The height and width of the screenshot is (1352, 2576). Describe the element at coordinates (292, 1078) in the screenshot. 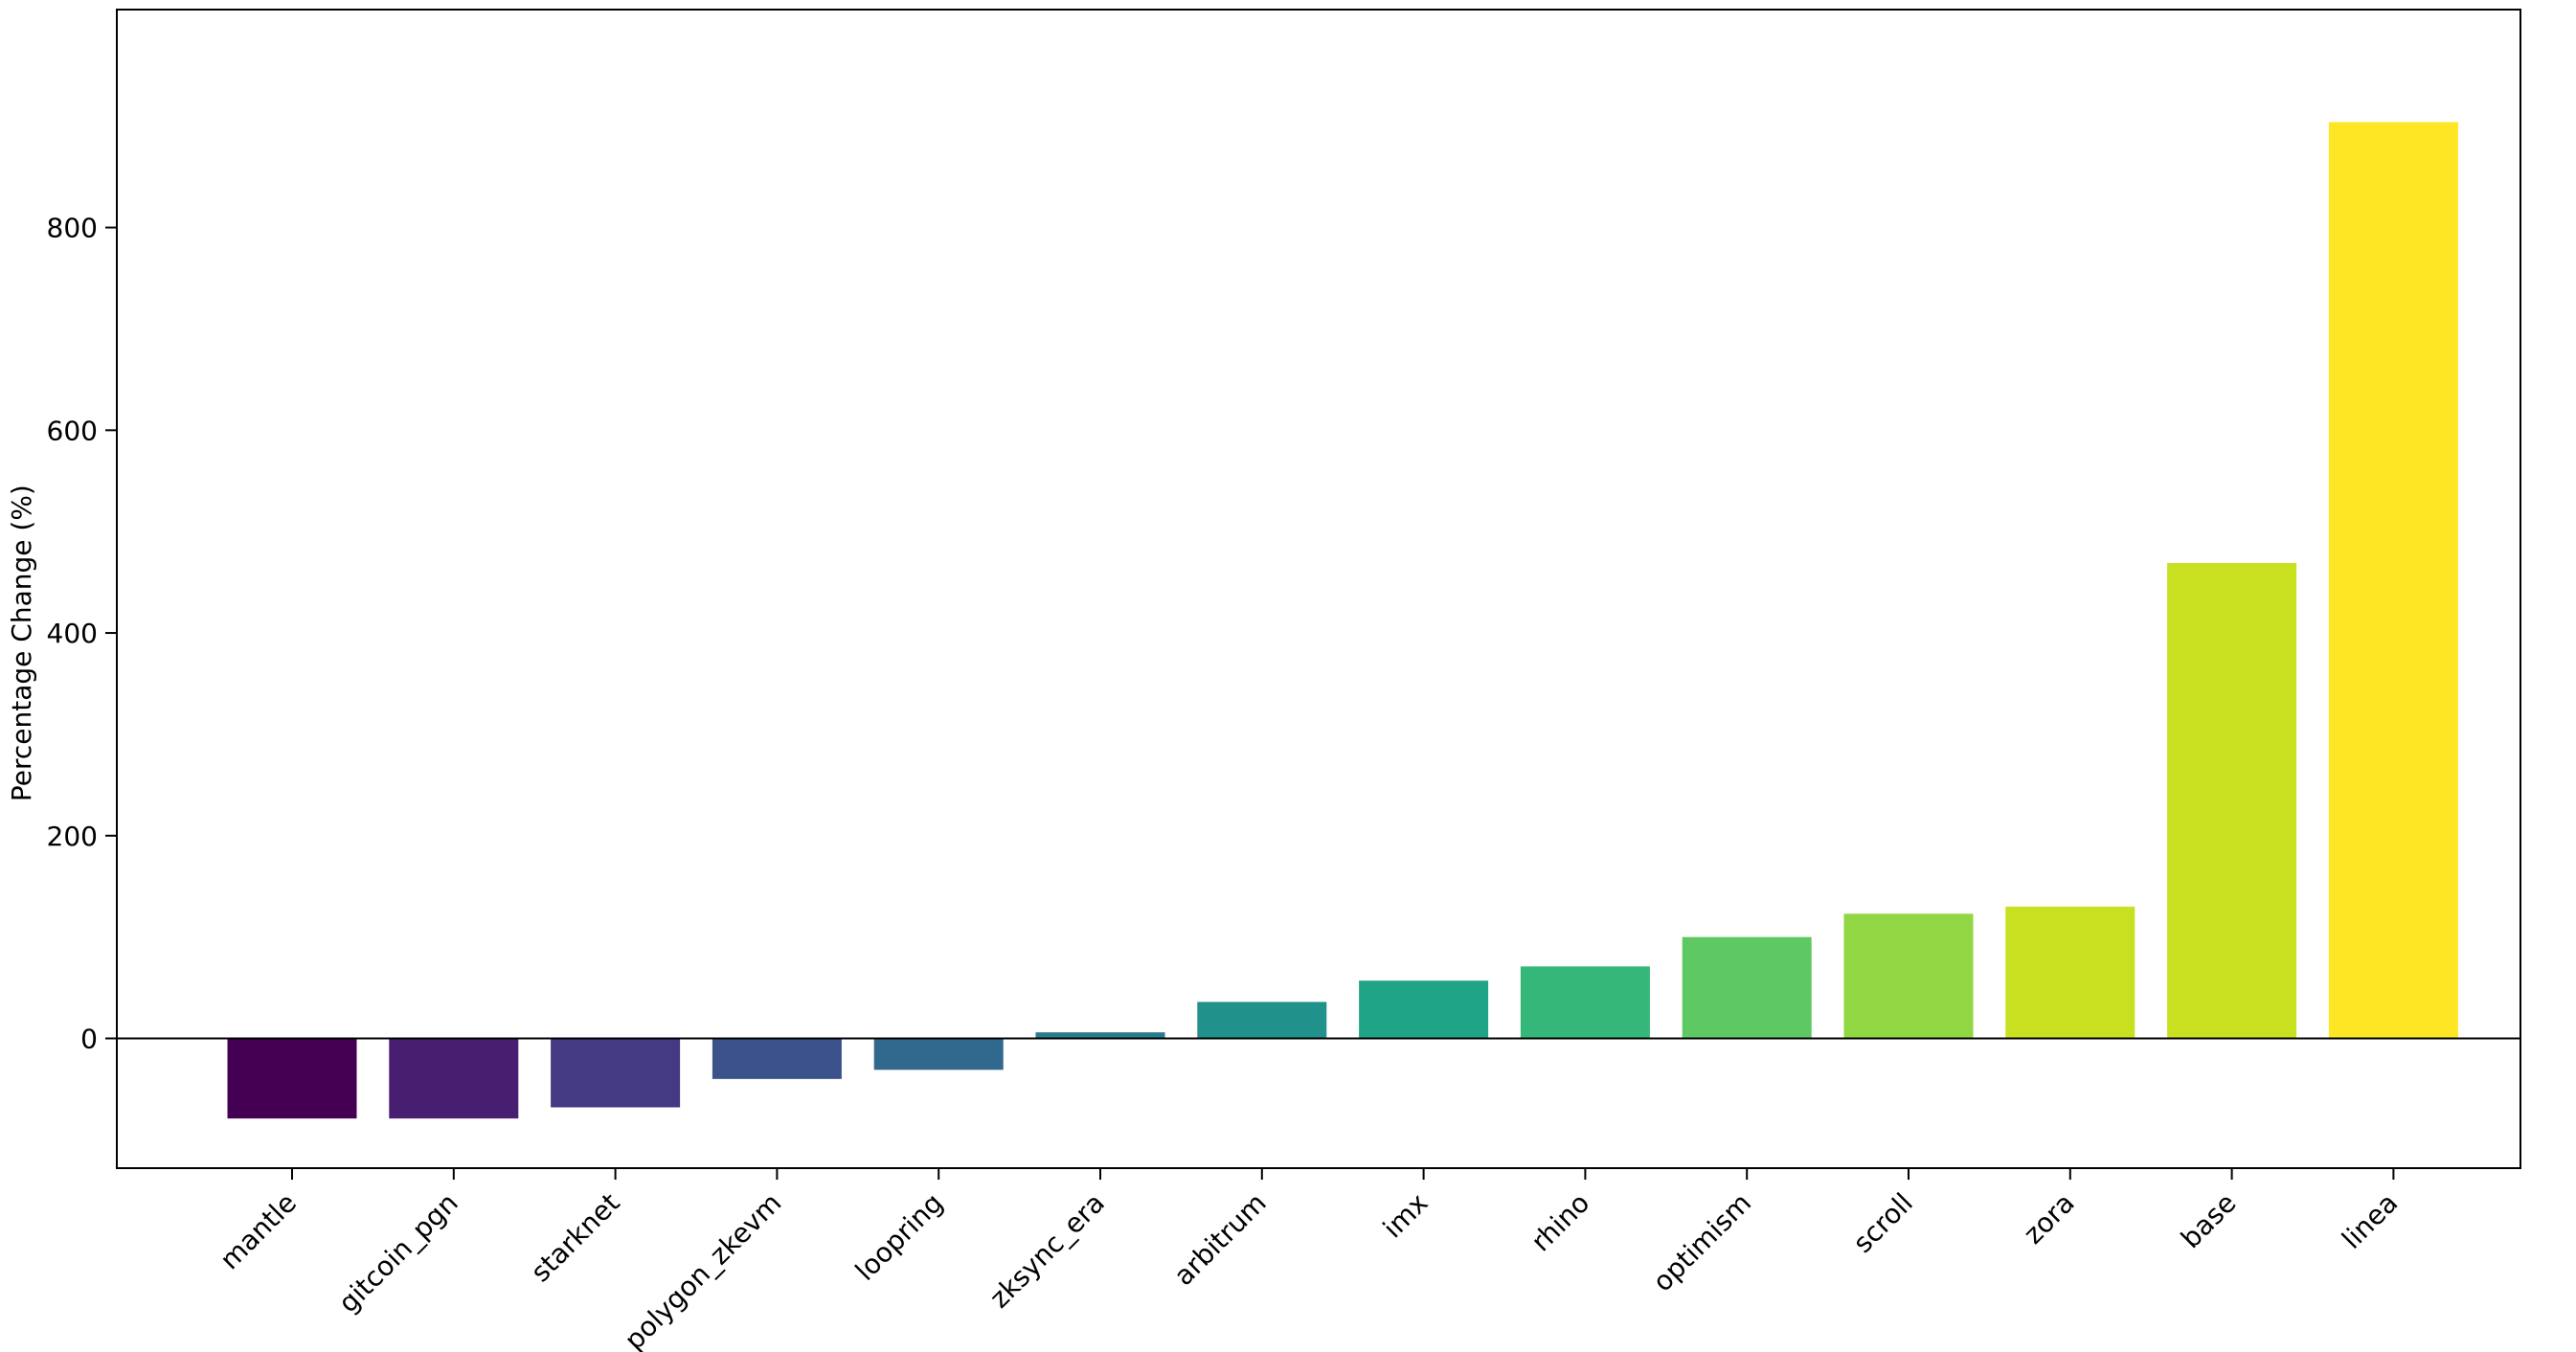

I see `bar-mantle` at that location.